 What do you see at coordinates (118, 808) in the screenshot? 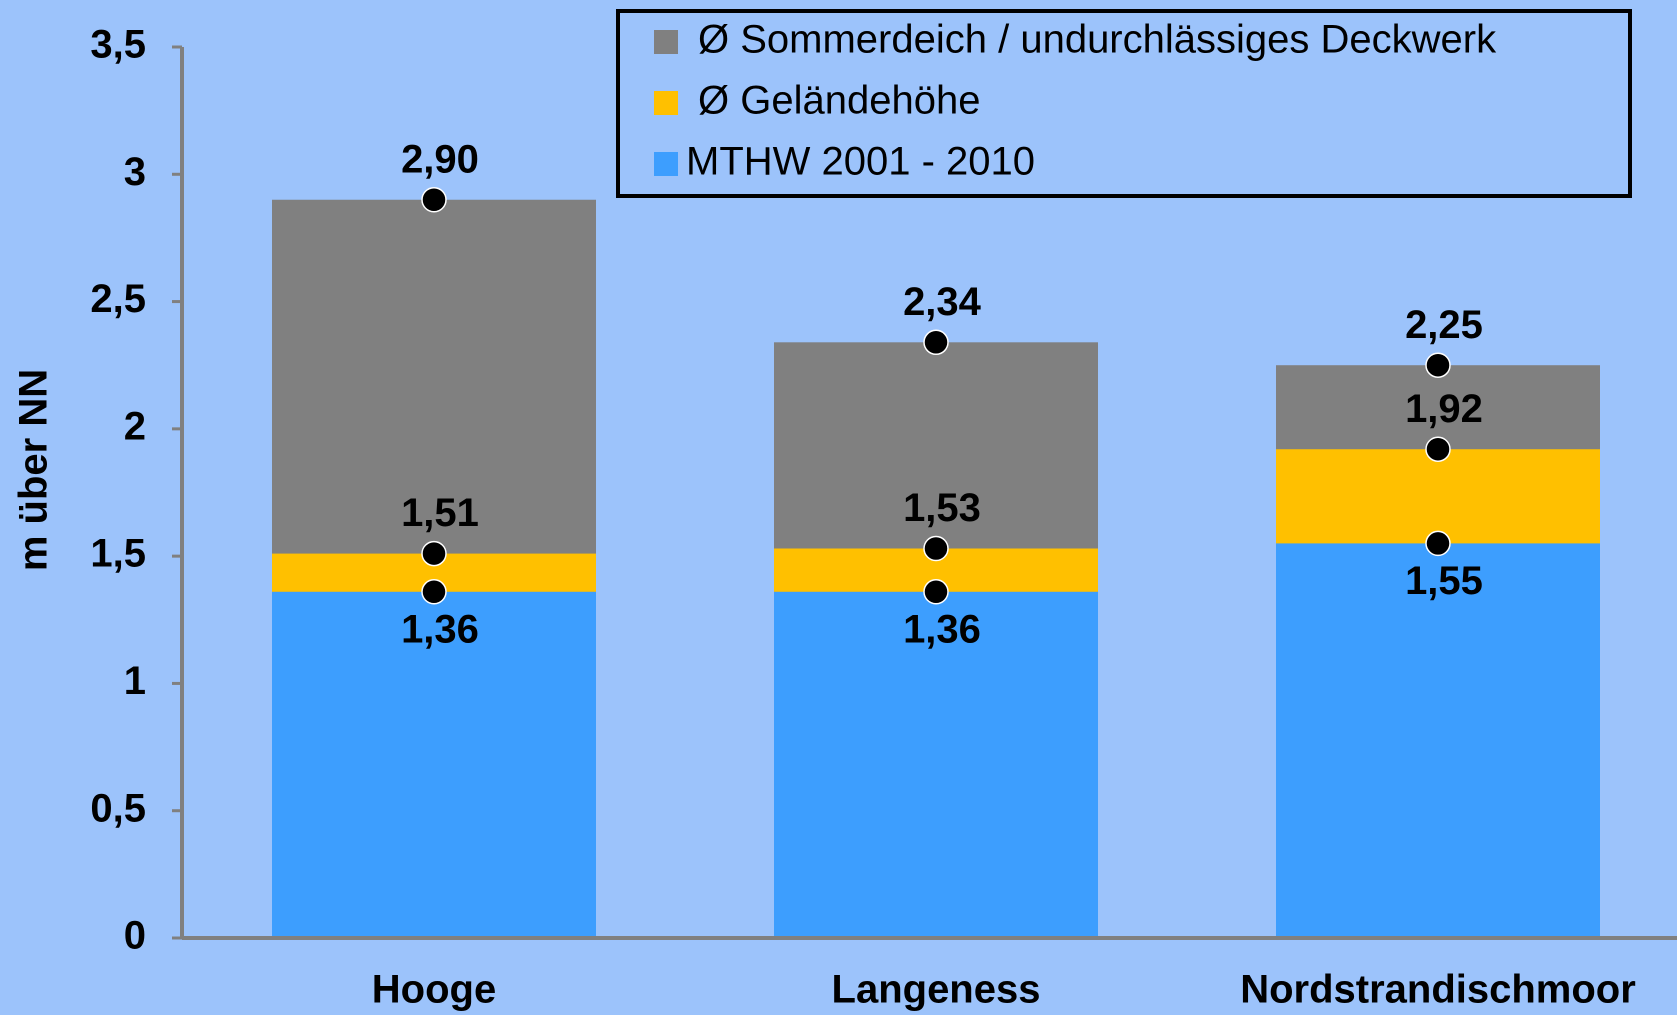
I see `y-tick-label: 0,5` at bounding box center [118, 808].